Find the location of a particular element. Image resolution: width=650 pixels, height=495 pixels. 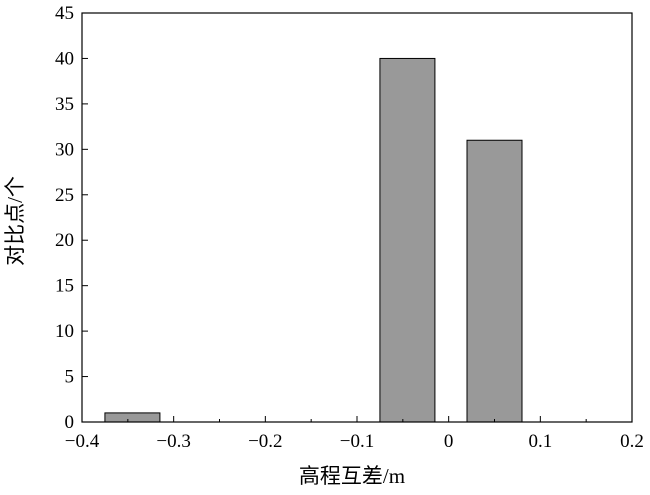

y-tick-label: 10 is located at coordinates (64, 331).